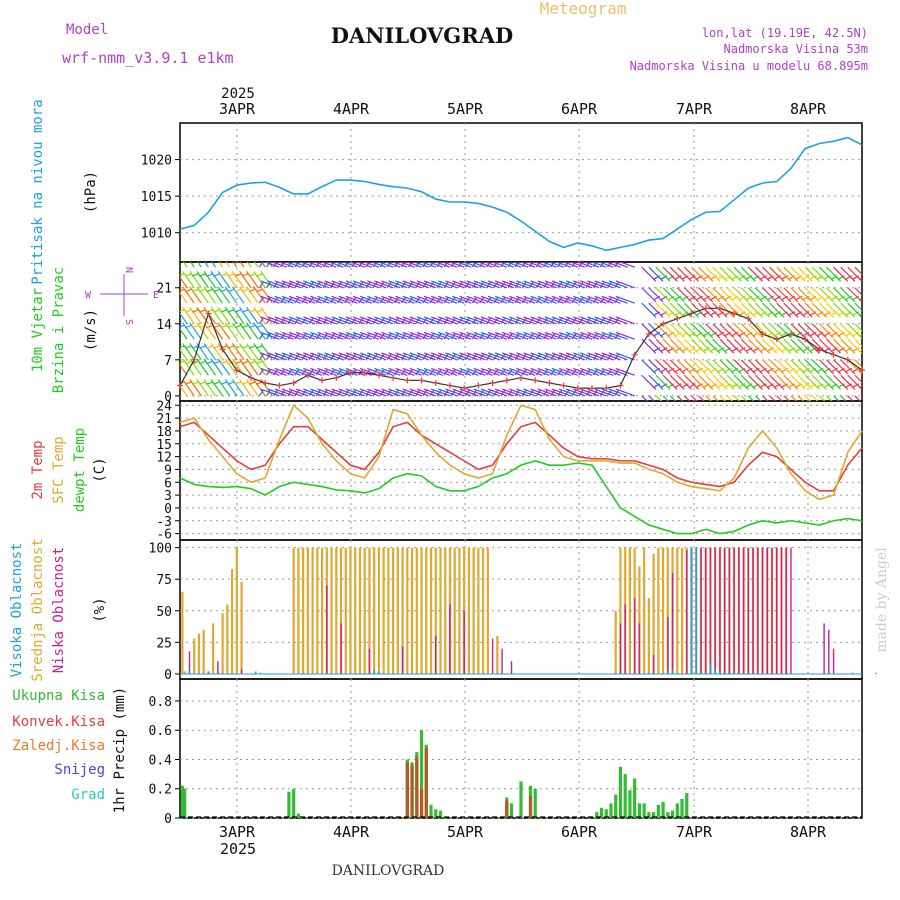  What do you see at coordinates (168, 509) in the screenshot?
I see `ytick-label: 0` at bounding box center [168, 509].